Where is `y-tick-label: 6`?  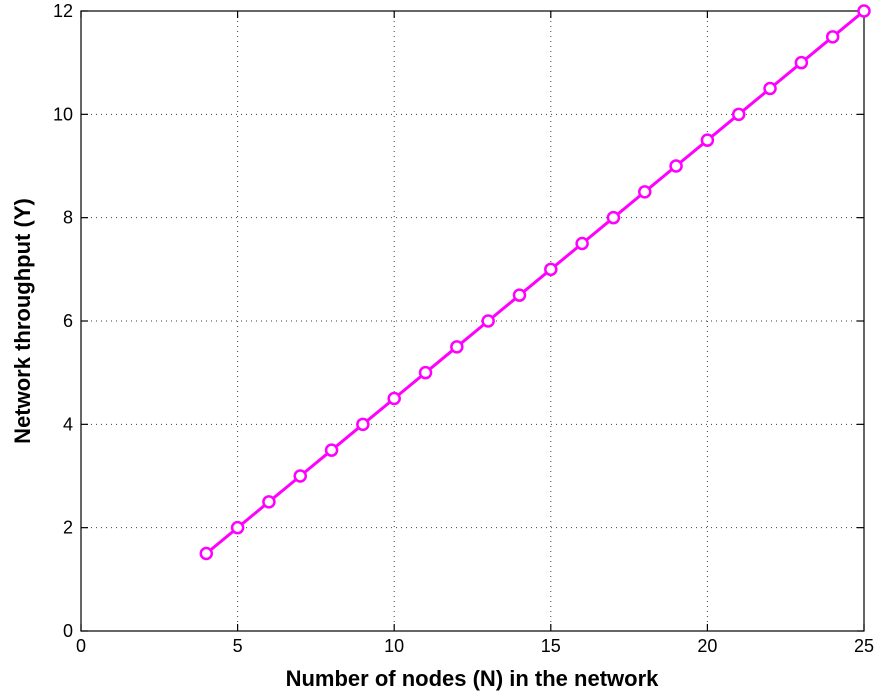 y-tick-label: 6 is located at coordinates (68, 321).